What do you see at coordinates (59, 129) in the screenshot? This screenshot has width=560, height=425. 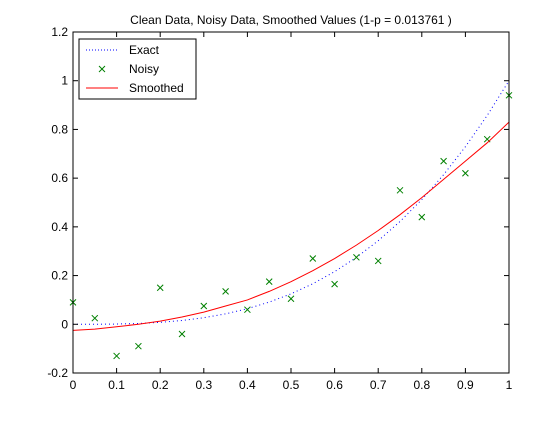 I see `y-tick-label: 0.8` at bounding box center [59, 129].